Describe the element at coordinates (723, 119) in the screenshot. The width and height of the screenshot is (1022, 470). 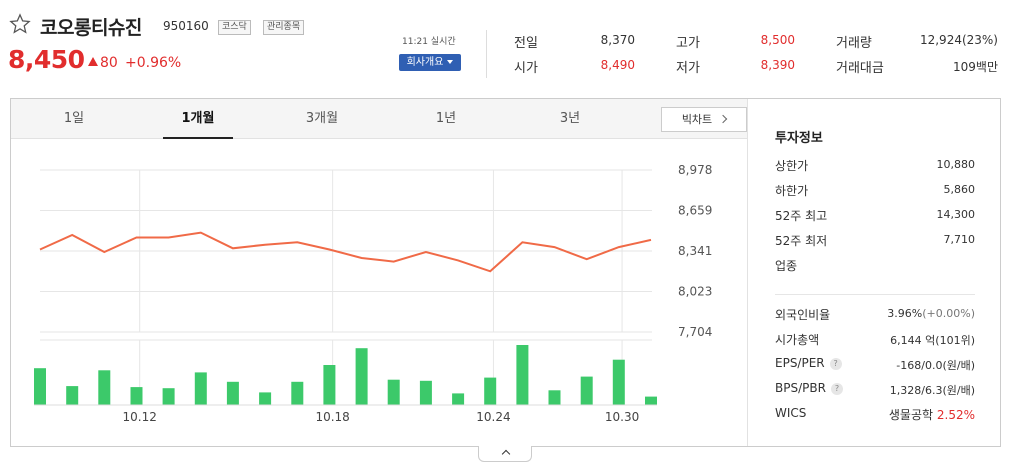
I see `chevron-right-icon` at that location.